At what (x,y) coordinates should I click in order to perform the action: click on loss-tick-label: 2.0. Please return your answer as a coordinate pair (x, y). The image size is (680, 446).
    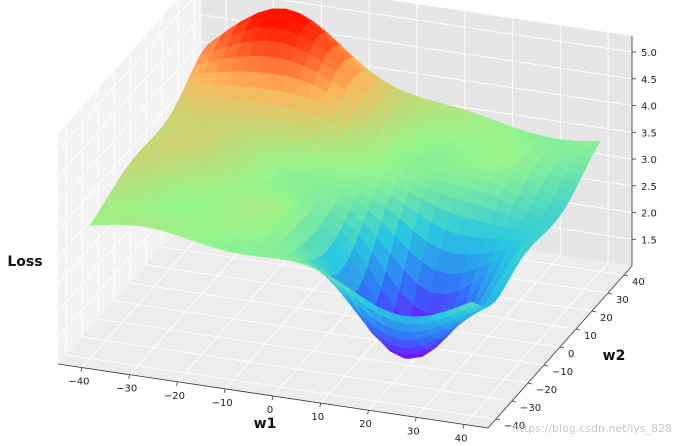
    Looking at the image, I should click on (649, 214).